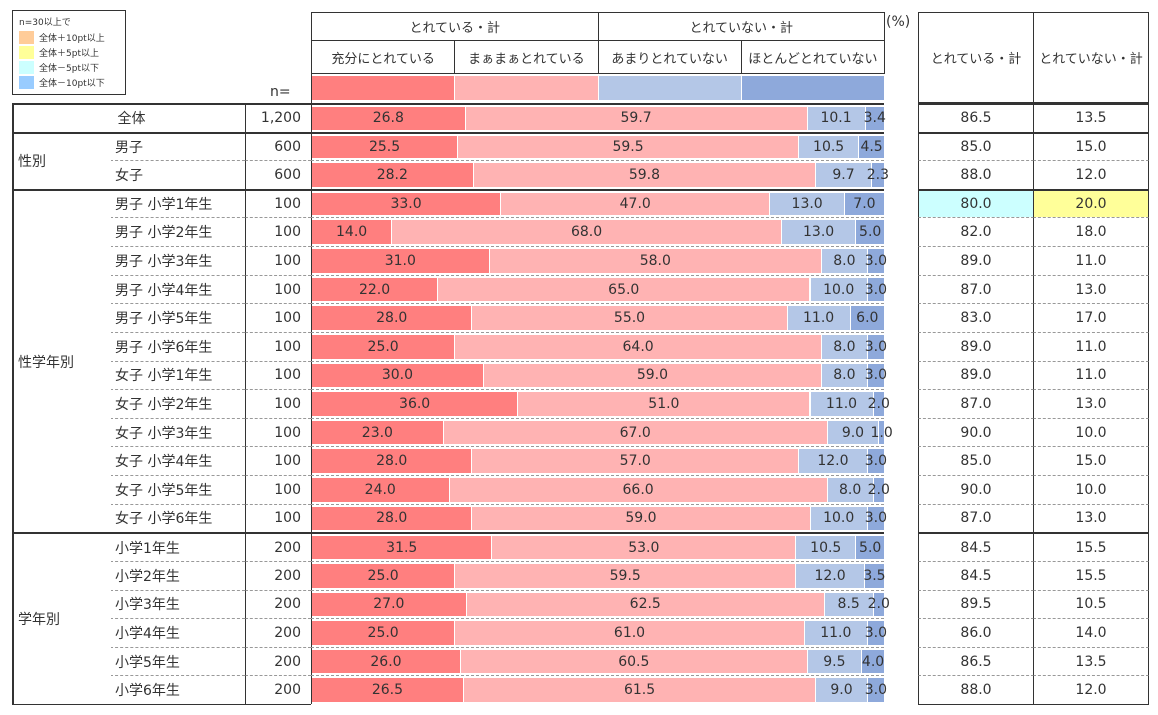  What do you see at coordinates (976, 489) in the screenshot?
I see `total-value: 90.0` at bounding box center [976, 489].